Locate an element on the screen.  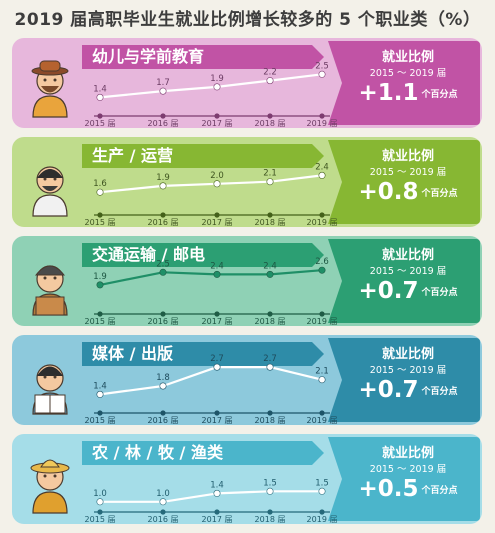
data-label: 1.7 is located at coordinates (163, 83).